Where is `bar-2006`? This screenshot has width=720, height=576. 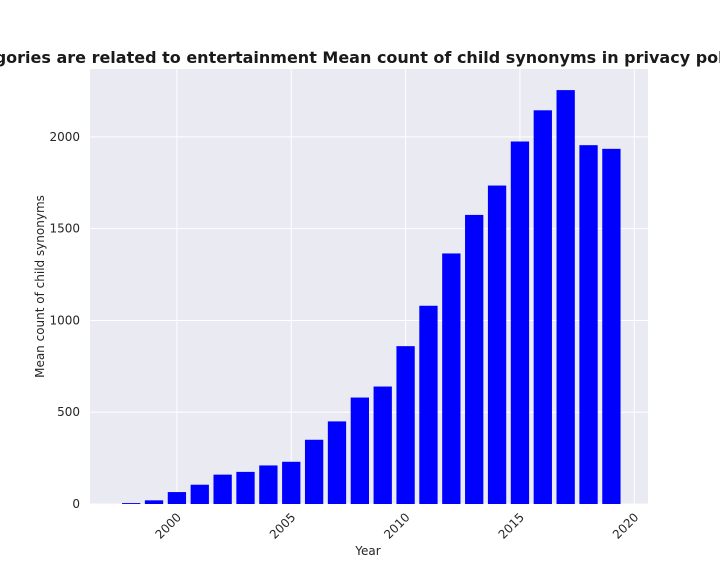 bar-2006 is located at coordinates (314, 471).